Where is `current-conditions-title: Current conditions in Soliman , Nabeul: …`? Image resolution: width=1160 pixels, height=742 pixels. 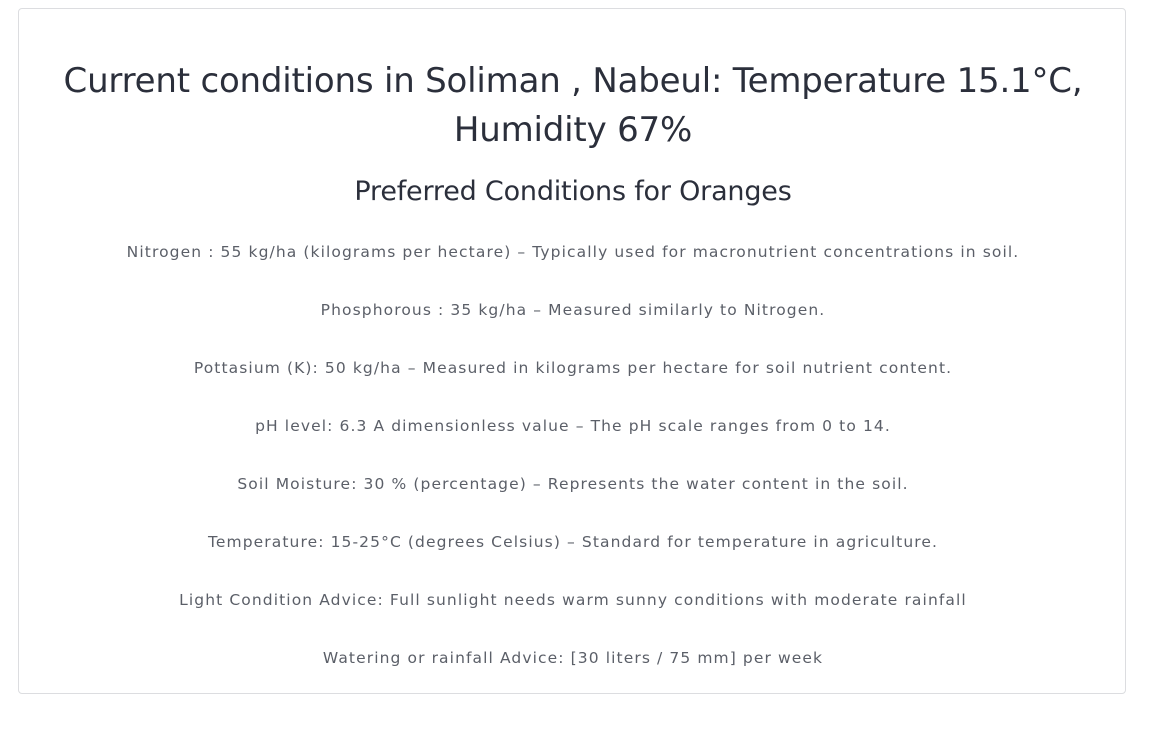
current-conditions-title: Current conditions in Soliman , Nabeul: … is located at coordinates (573, 105).